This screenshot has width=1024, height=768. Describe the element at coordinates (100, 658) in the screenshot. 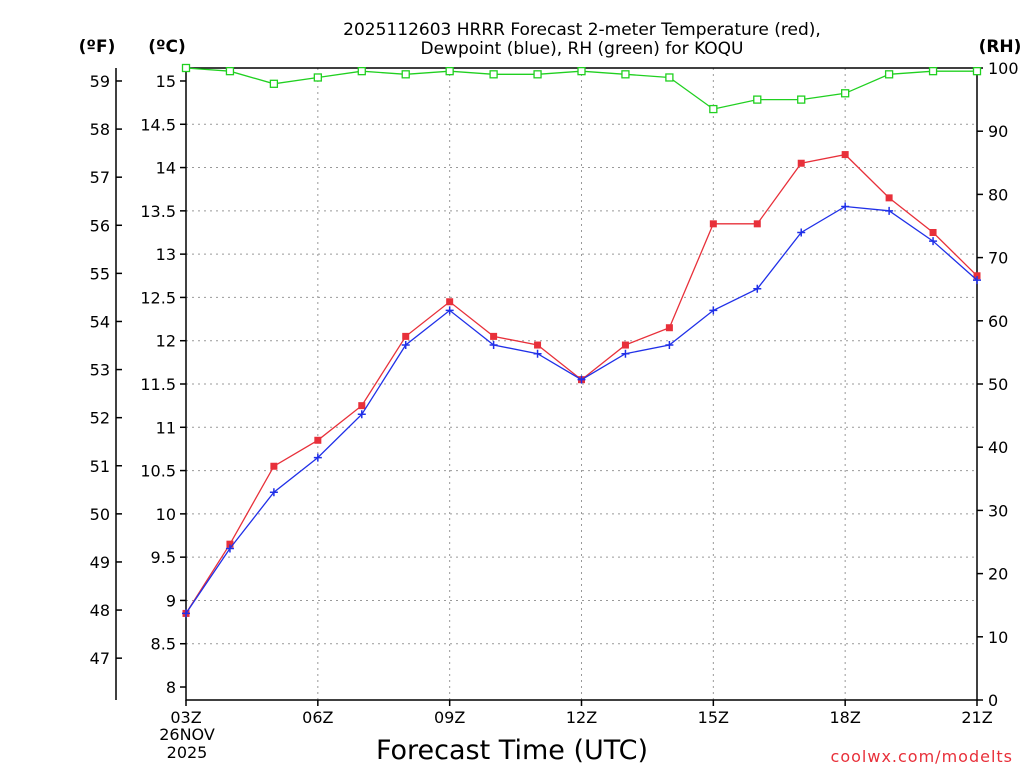

I see `fahrenheit-tick-label: 47` at that location.